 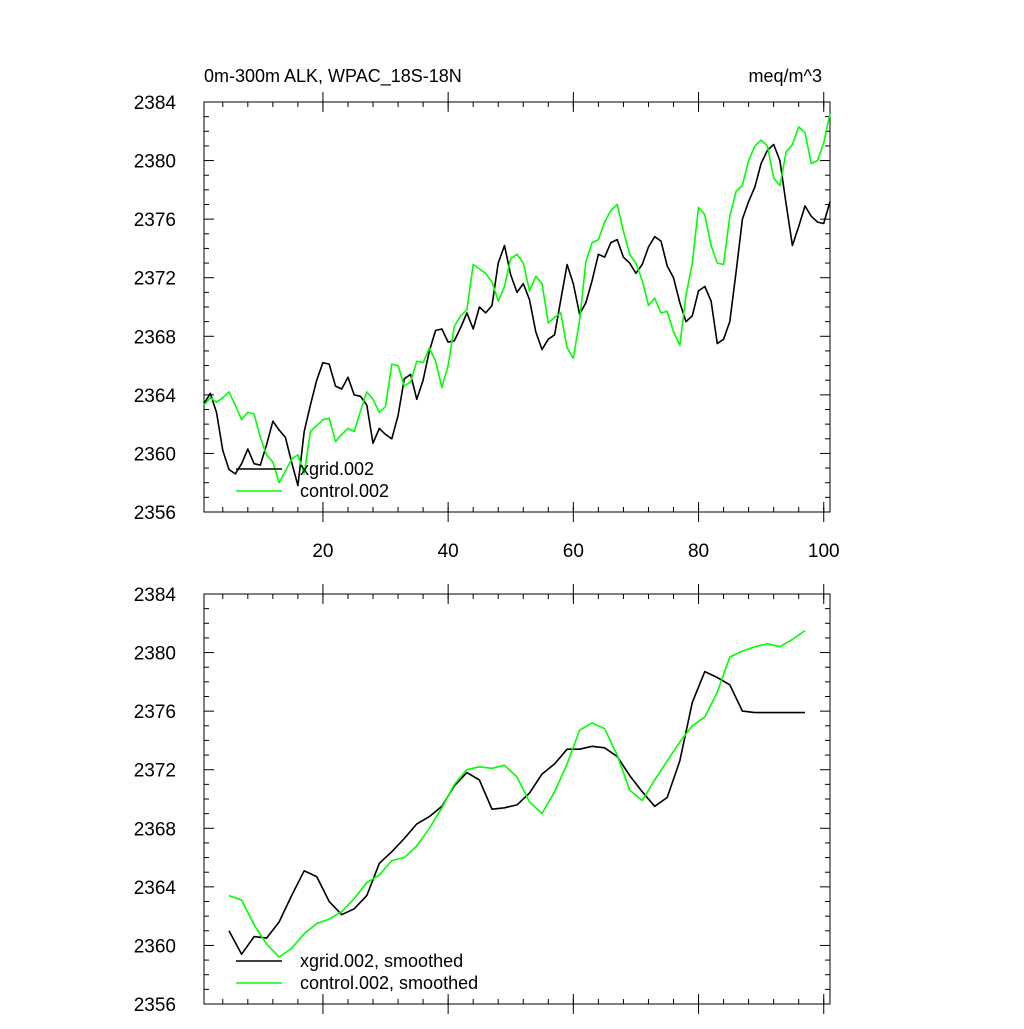 I want to click on x-tick-label: 80, so click(x=698, y=551).